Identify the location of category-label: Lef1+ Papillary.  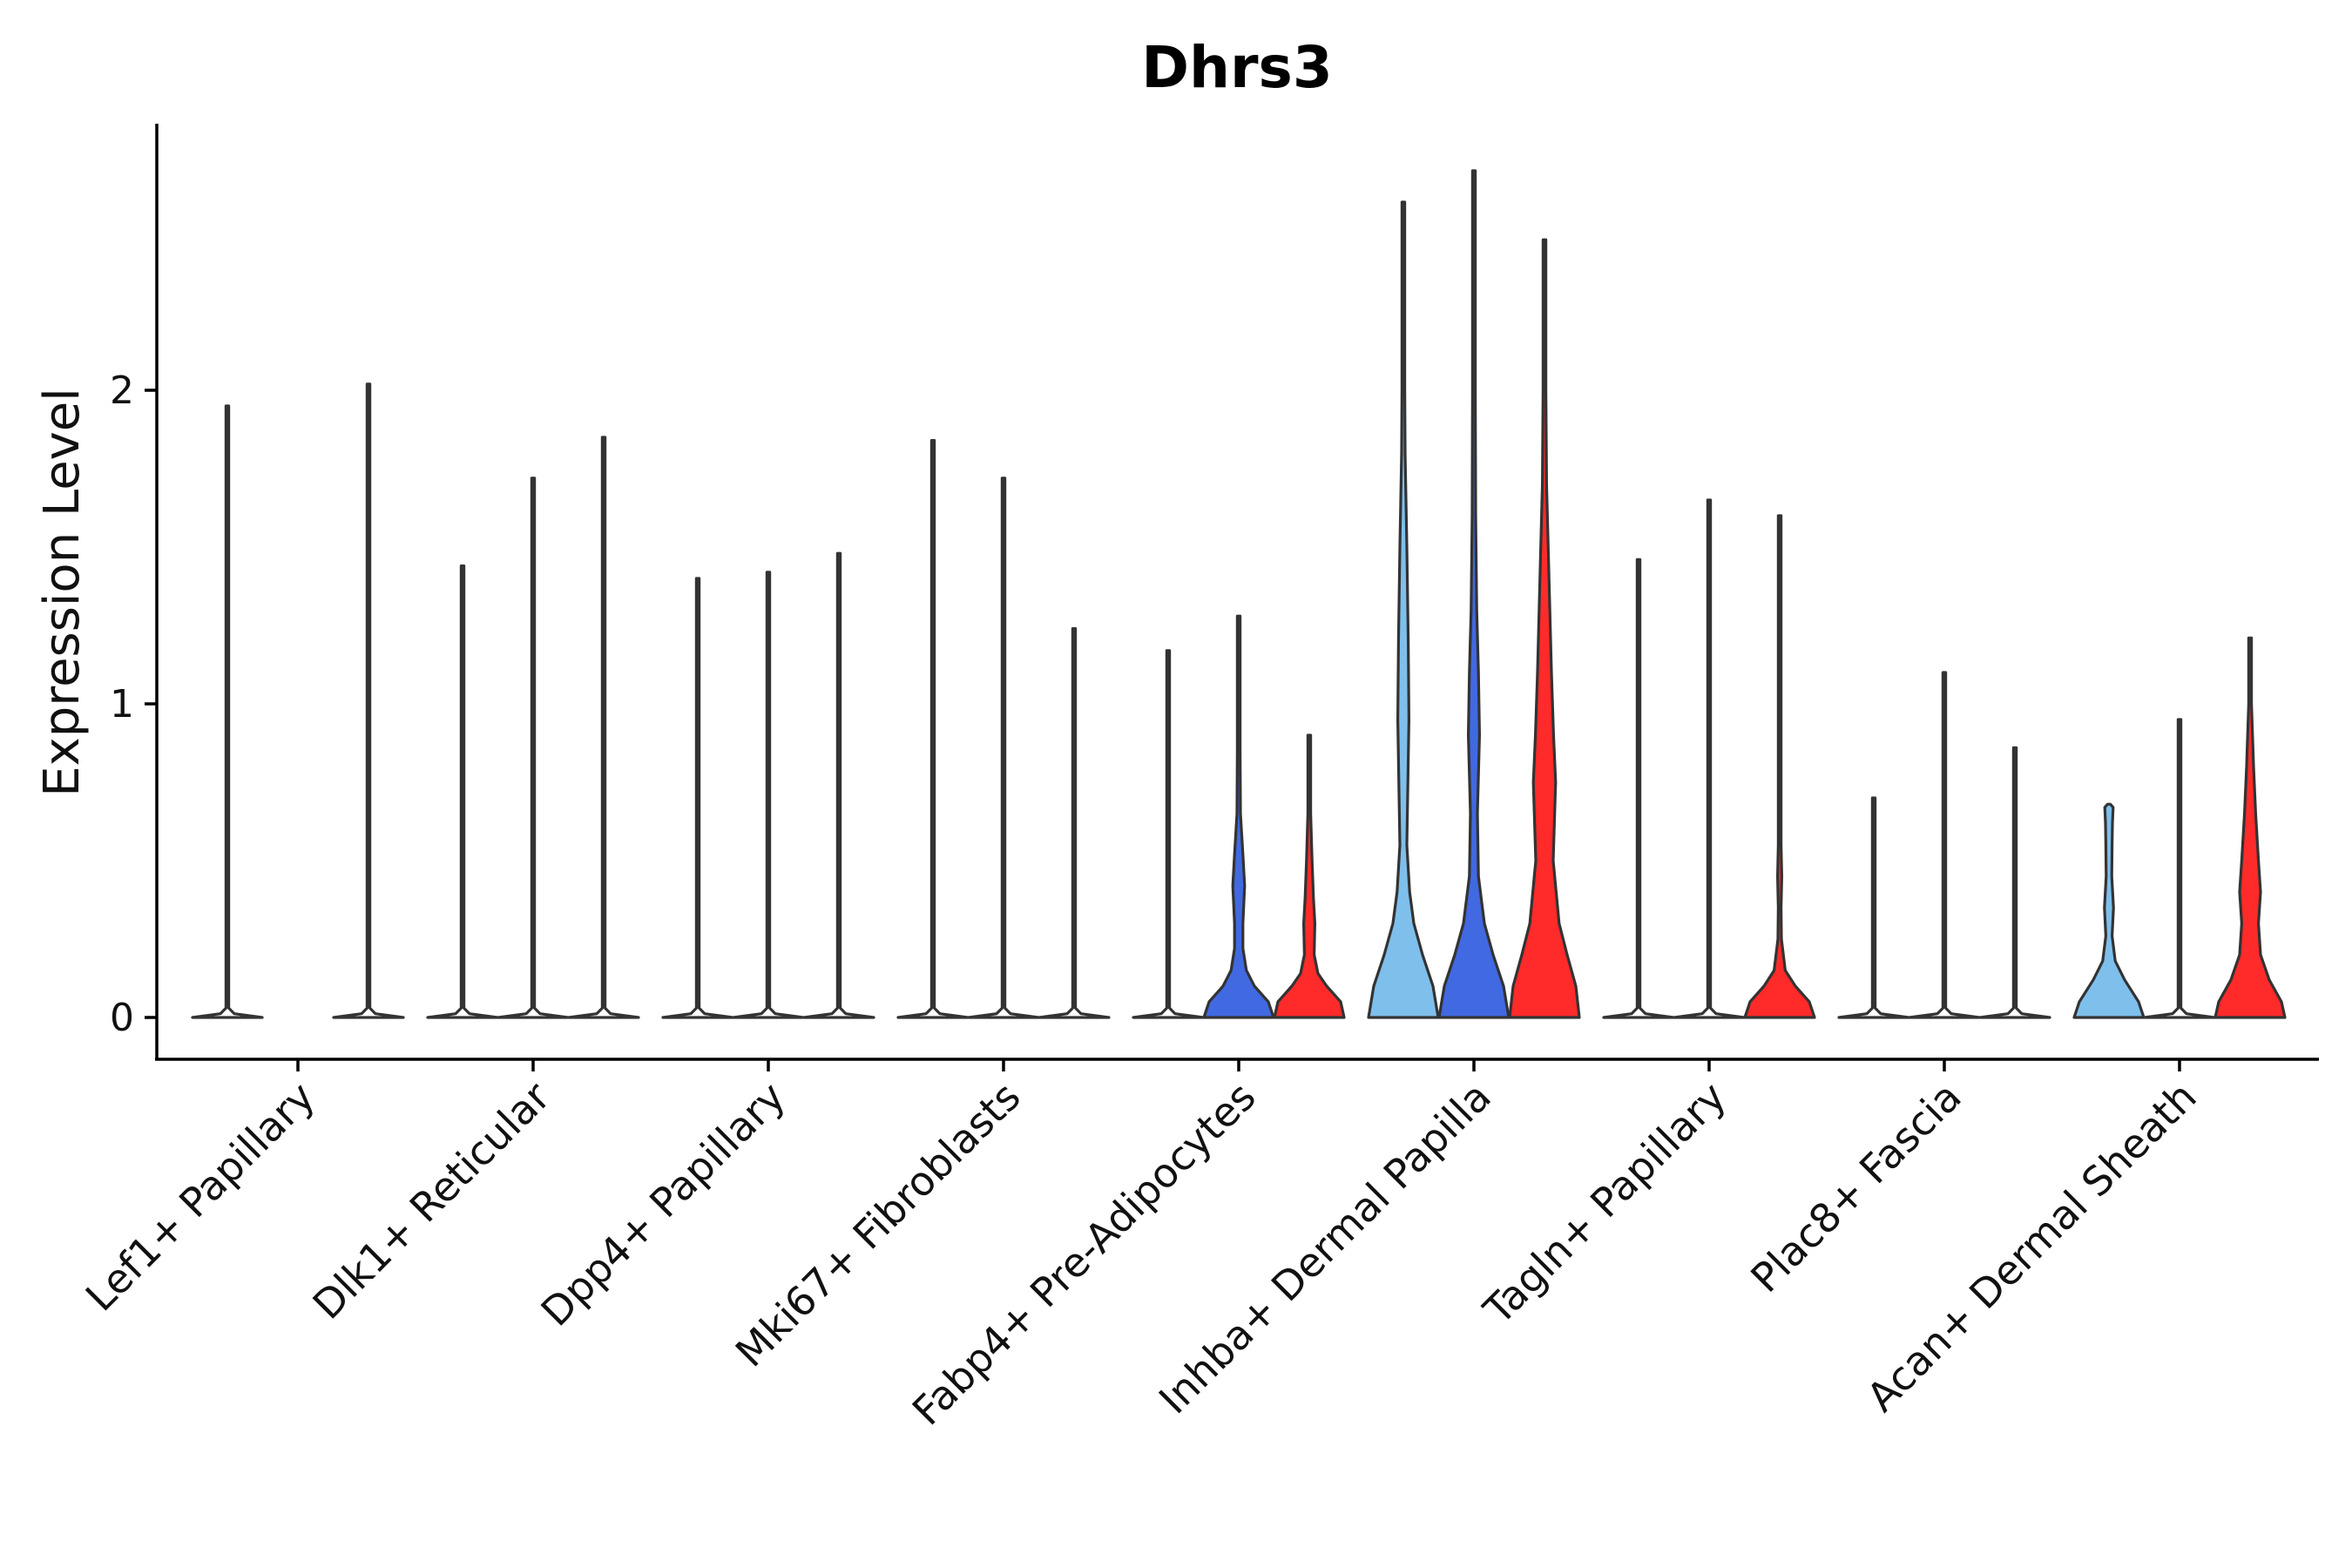
(200, 1197).